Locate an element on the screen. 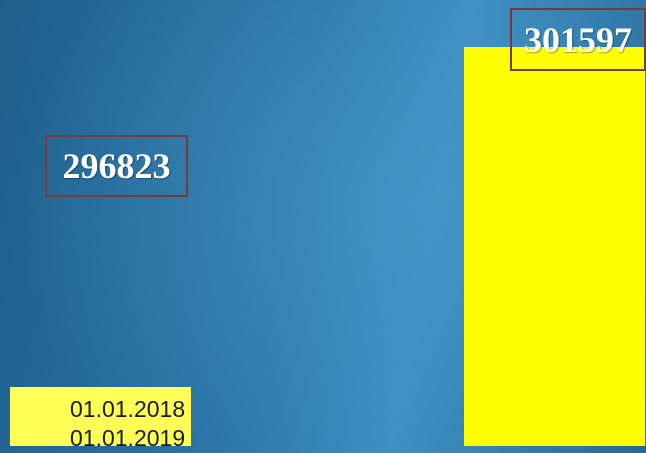  bar-2018 is located at coordinates (100, 416).